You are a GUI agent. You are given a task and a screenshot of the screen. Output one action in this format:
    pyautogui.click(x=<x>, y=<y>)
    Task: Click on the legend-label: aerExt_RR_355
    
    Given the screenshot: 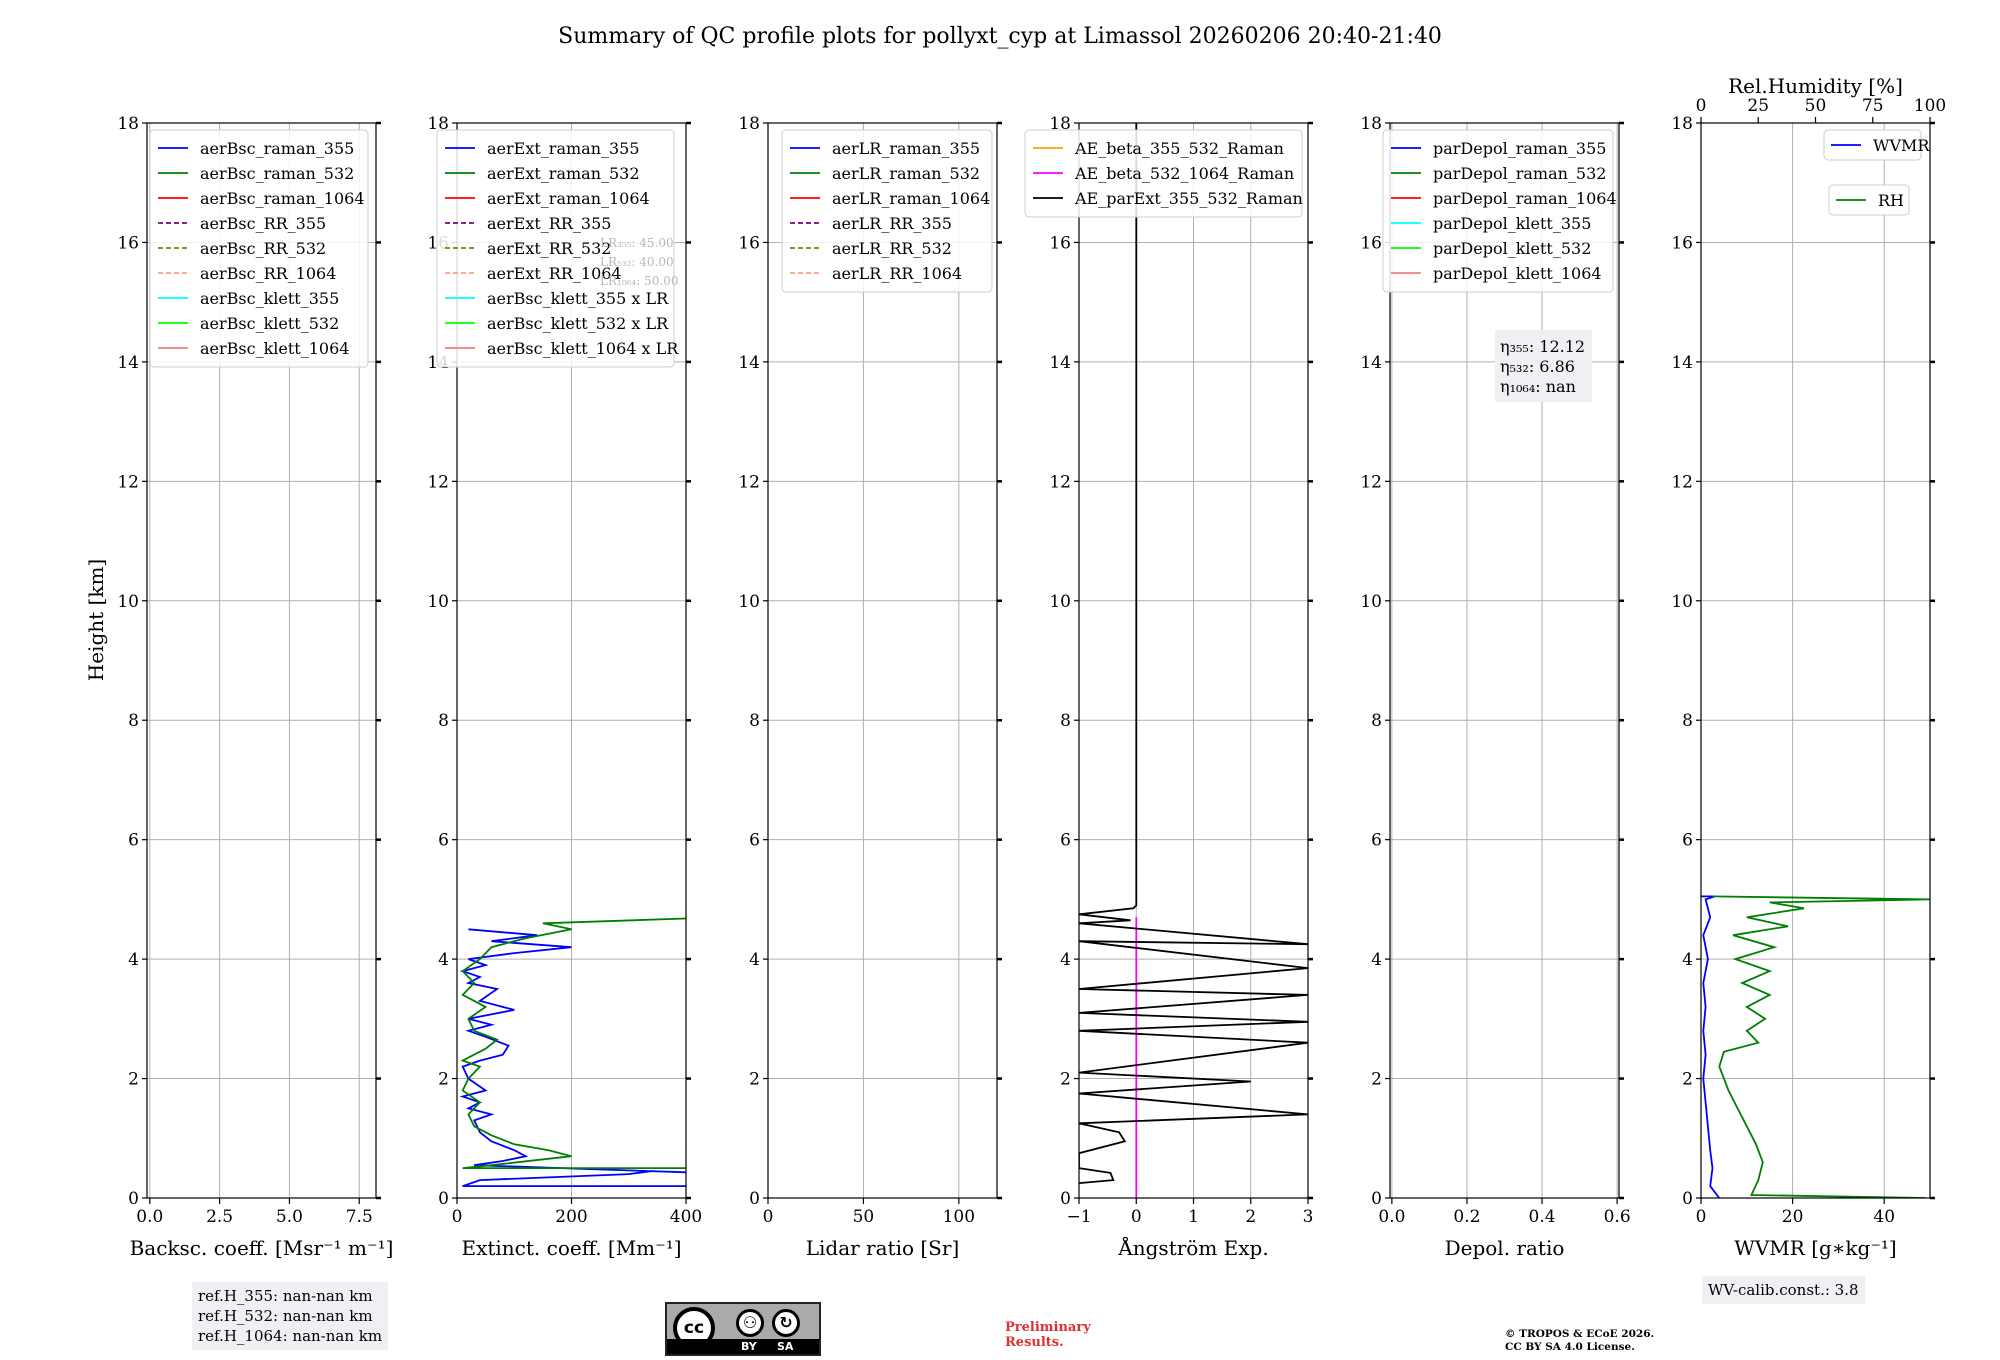 What is the action you would take?
    pyautogui.click(x=549, y=223)
    